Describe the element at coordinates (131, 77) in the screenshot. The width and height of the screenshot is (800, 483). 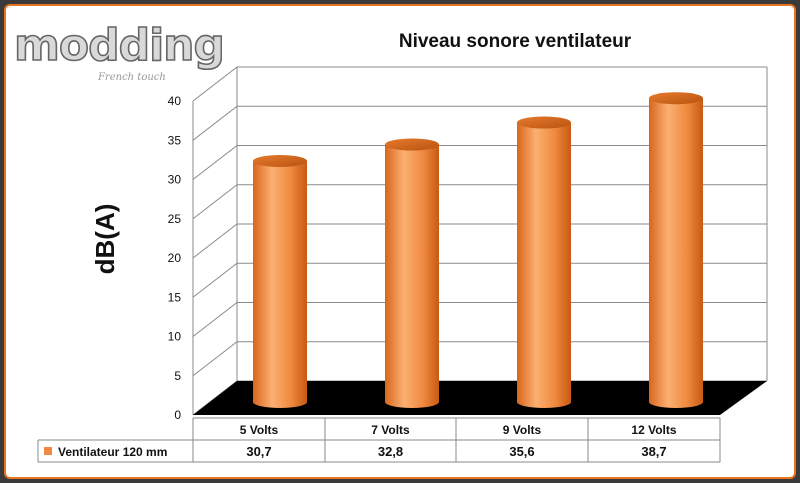
I see `logo-subtext: French touch` at that location.